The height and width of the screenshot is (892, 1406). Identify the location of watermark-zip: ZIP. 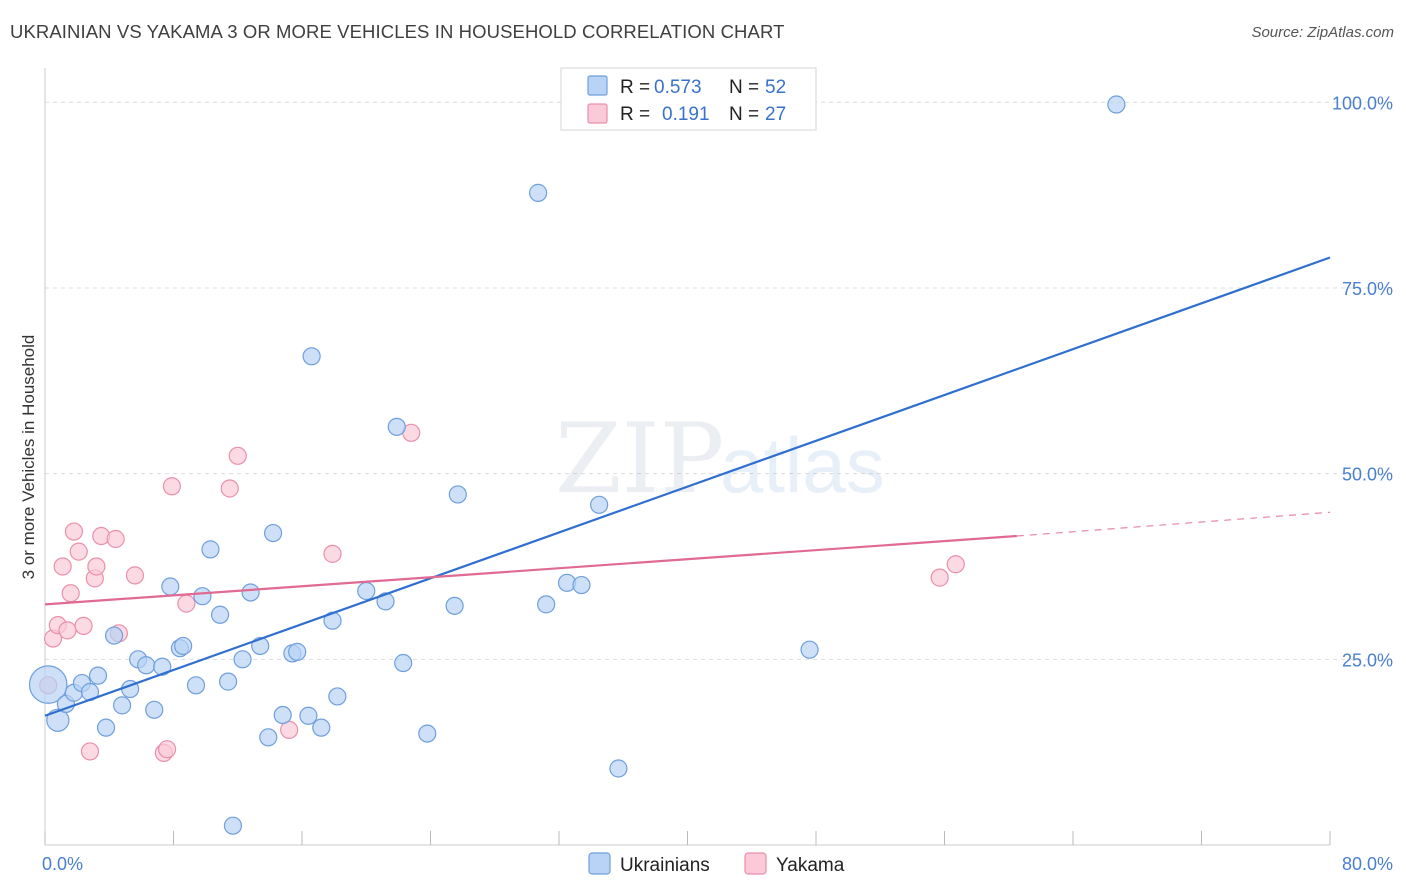
(639, 459).